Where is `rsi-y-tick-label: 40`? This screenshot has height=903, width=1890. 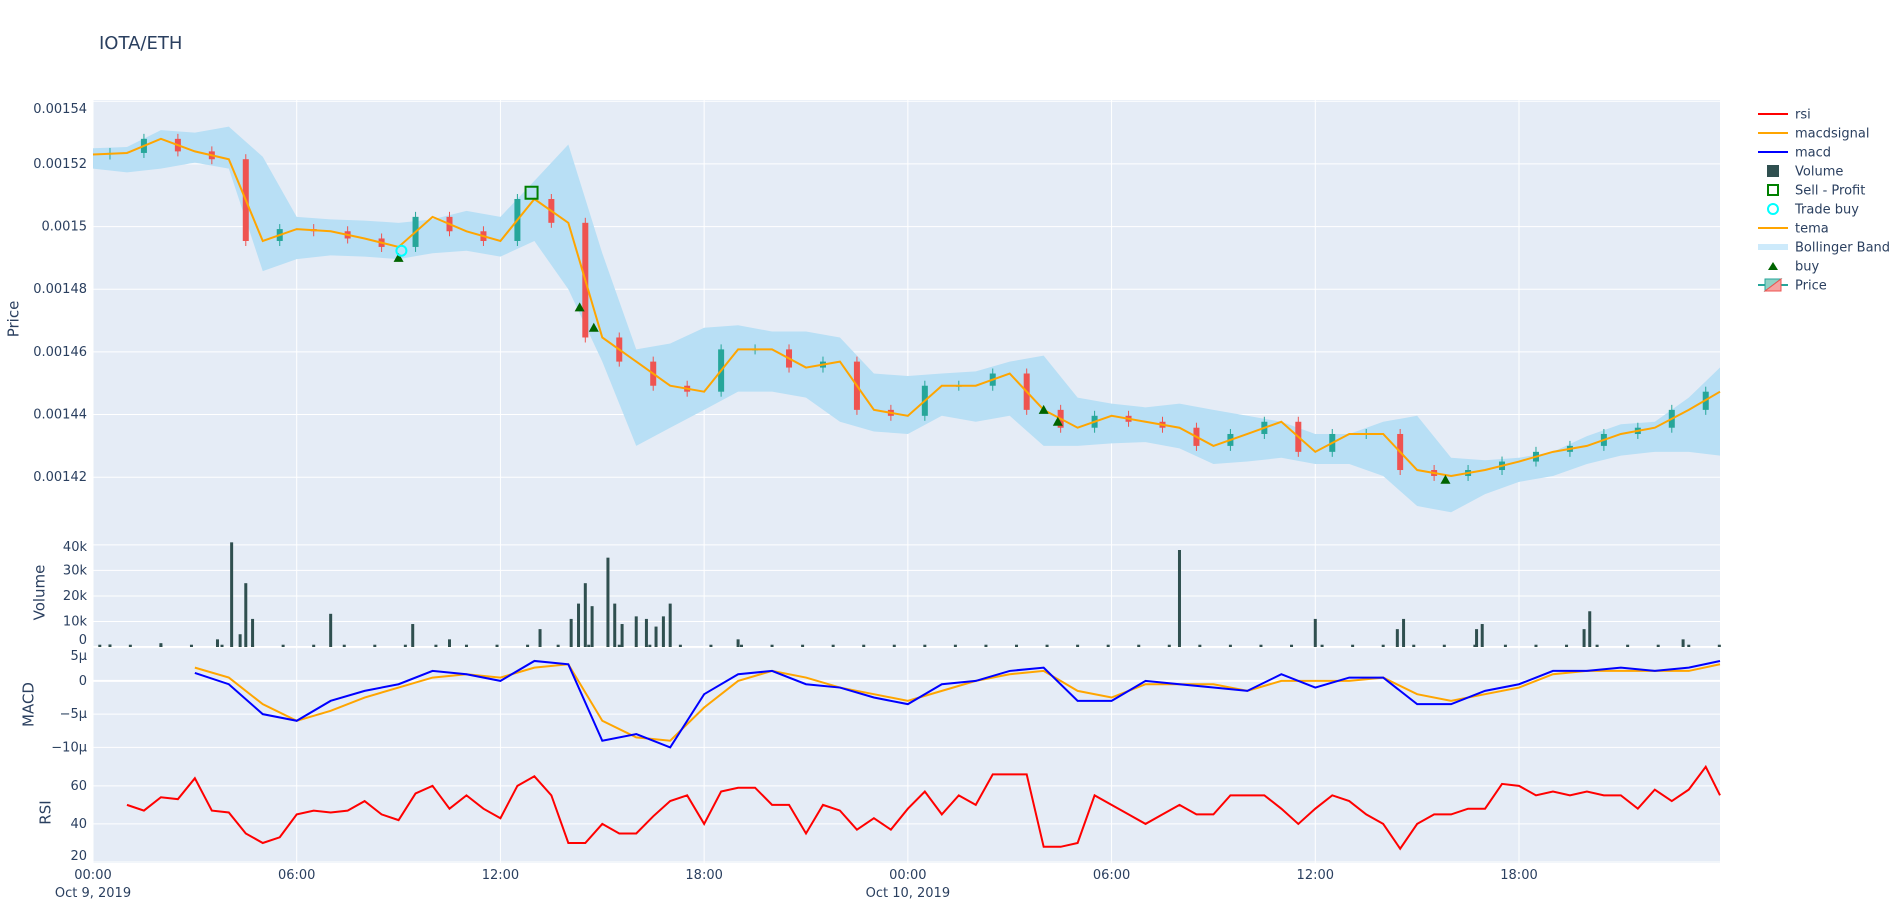 rsi-y-tick-label: 40 is located at coordinates (78, 824).